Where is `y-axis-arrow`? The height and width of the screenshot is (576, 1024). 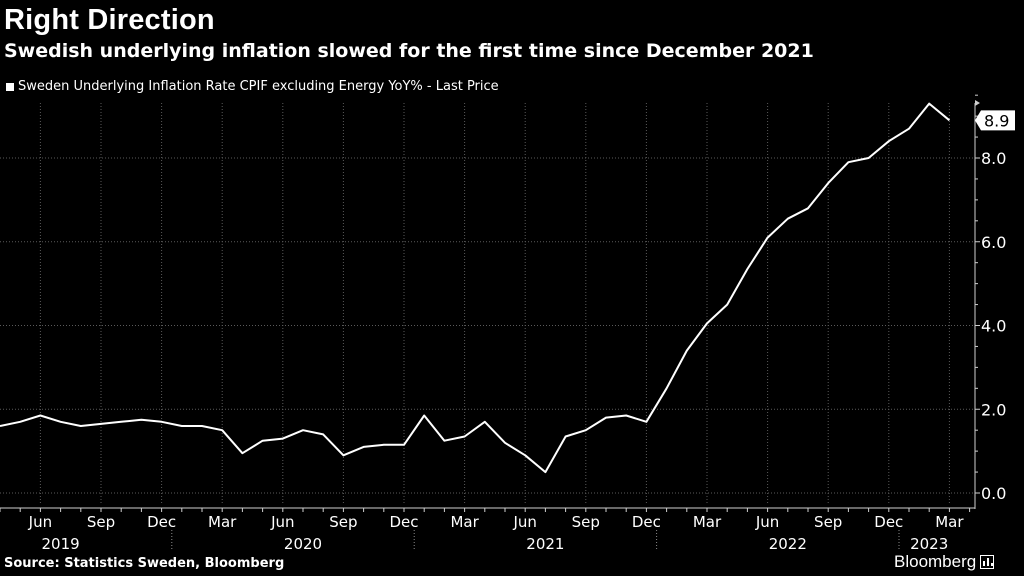
y-axis-arrow is located at coordinates (977, 103).